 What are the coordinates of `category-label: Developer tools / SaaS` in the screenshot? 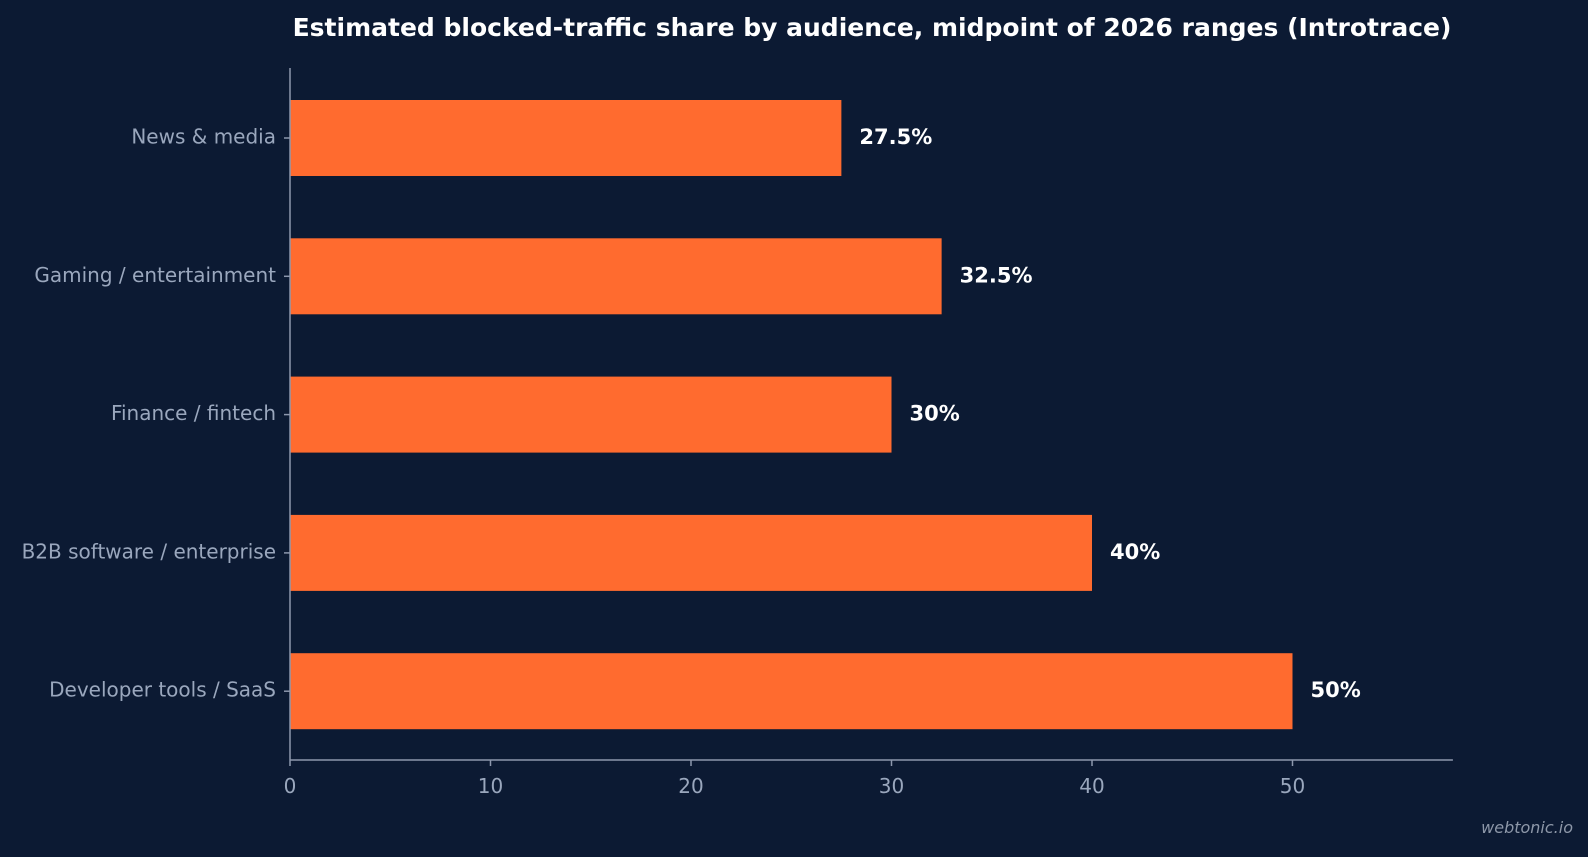 It's located at (162, 690).